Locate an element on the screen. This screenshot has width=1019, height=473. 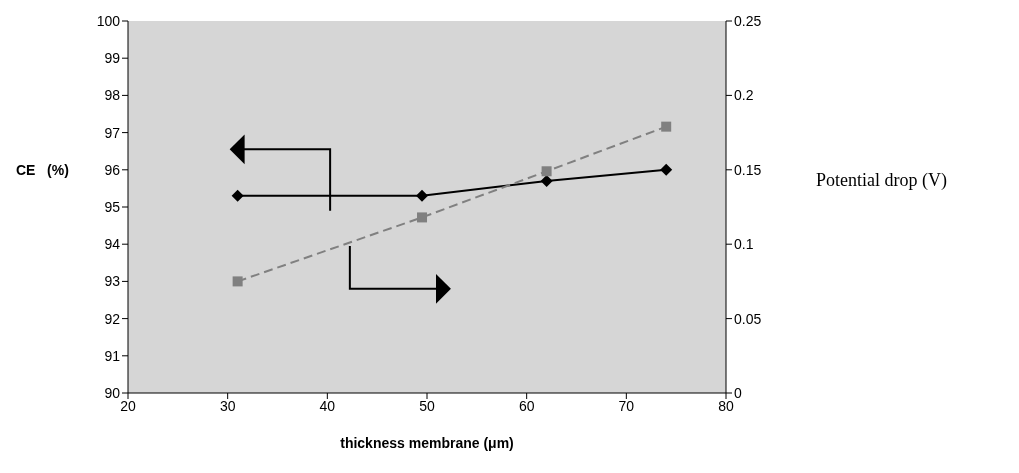
y-axis-title: CE (%) is located at coordinates (42, 170).